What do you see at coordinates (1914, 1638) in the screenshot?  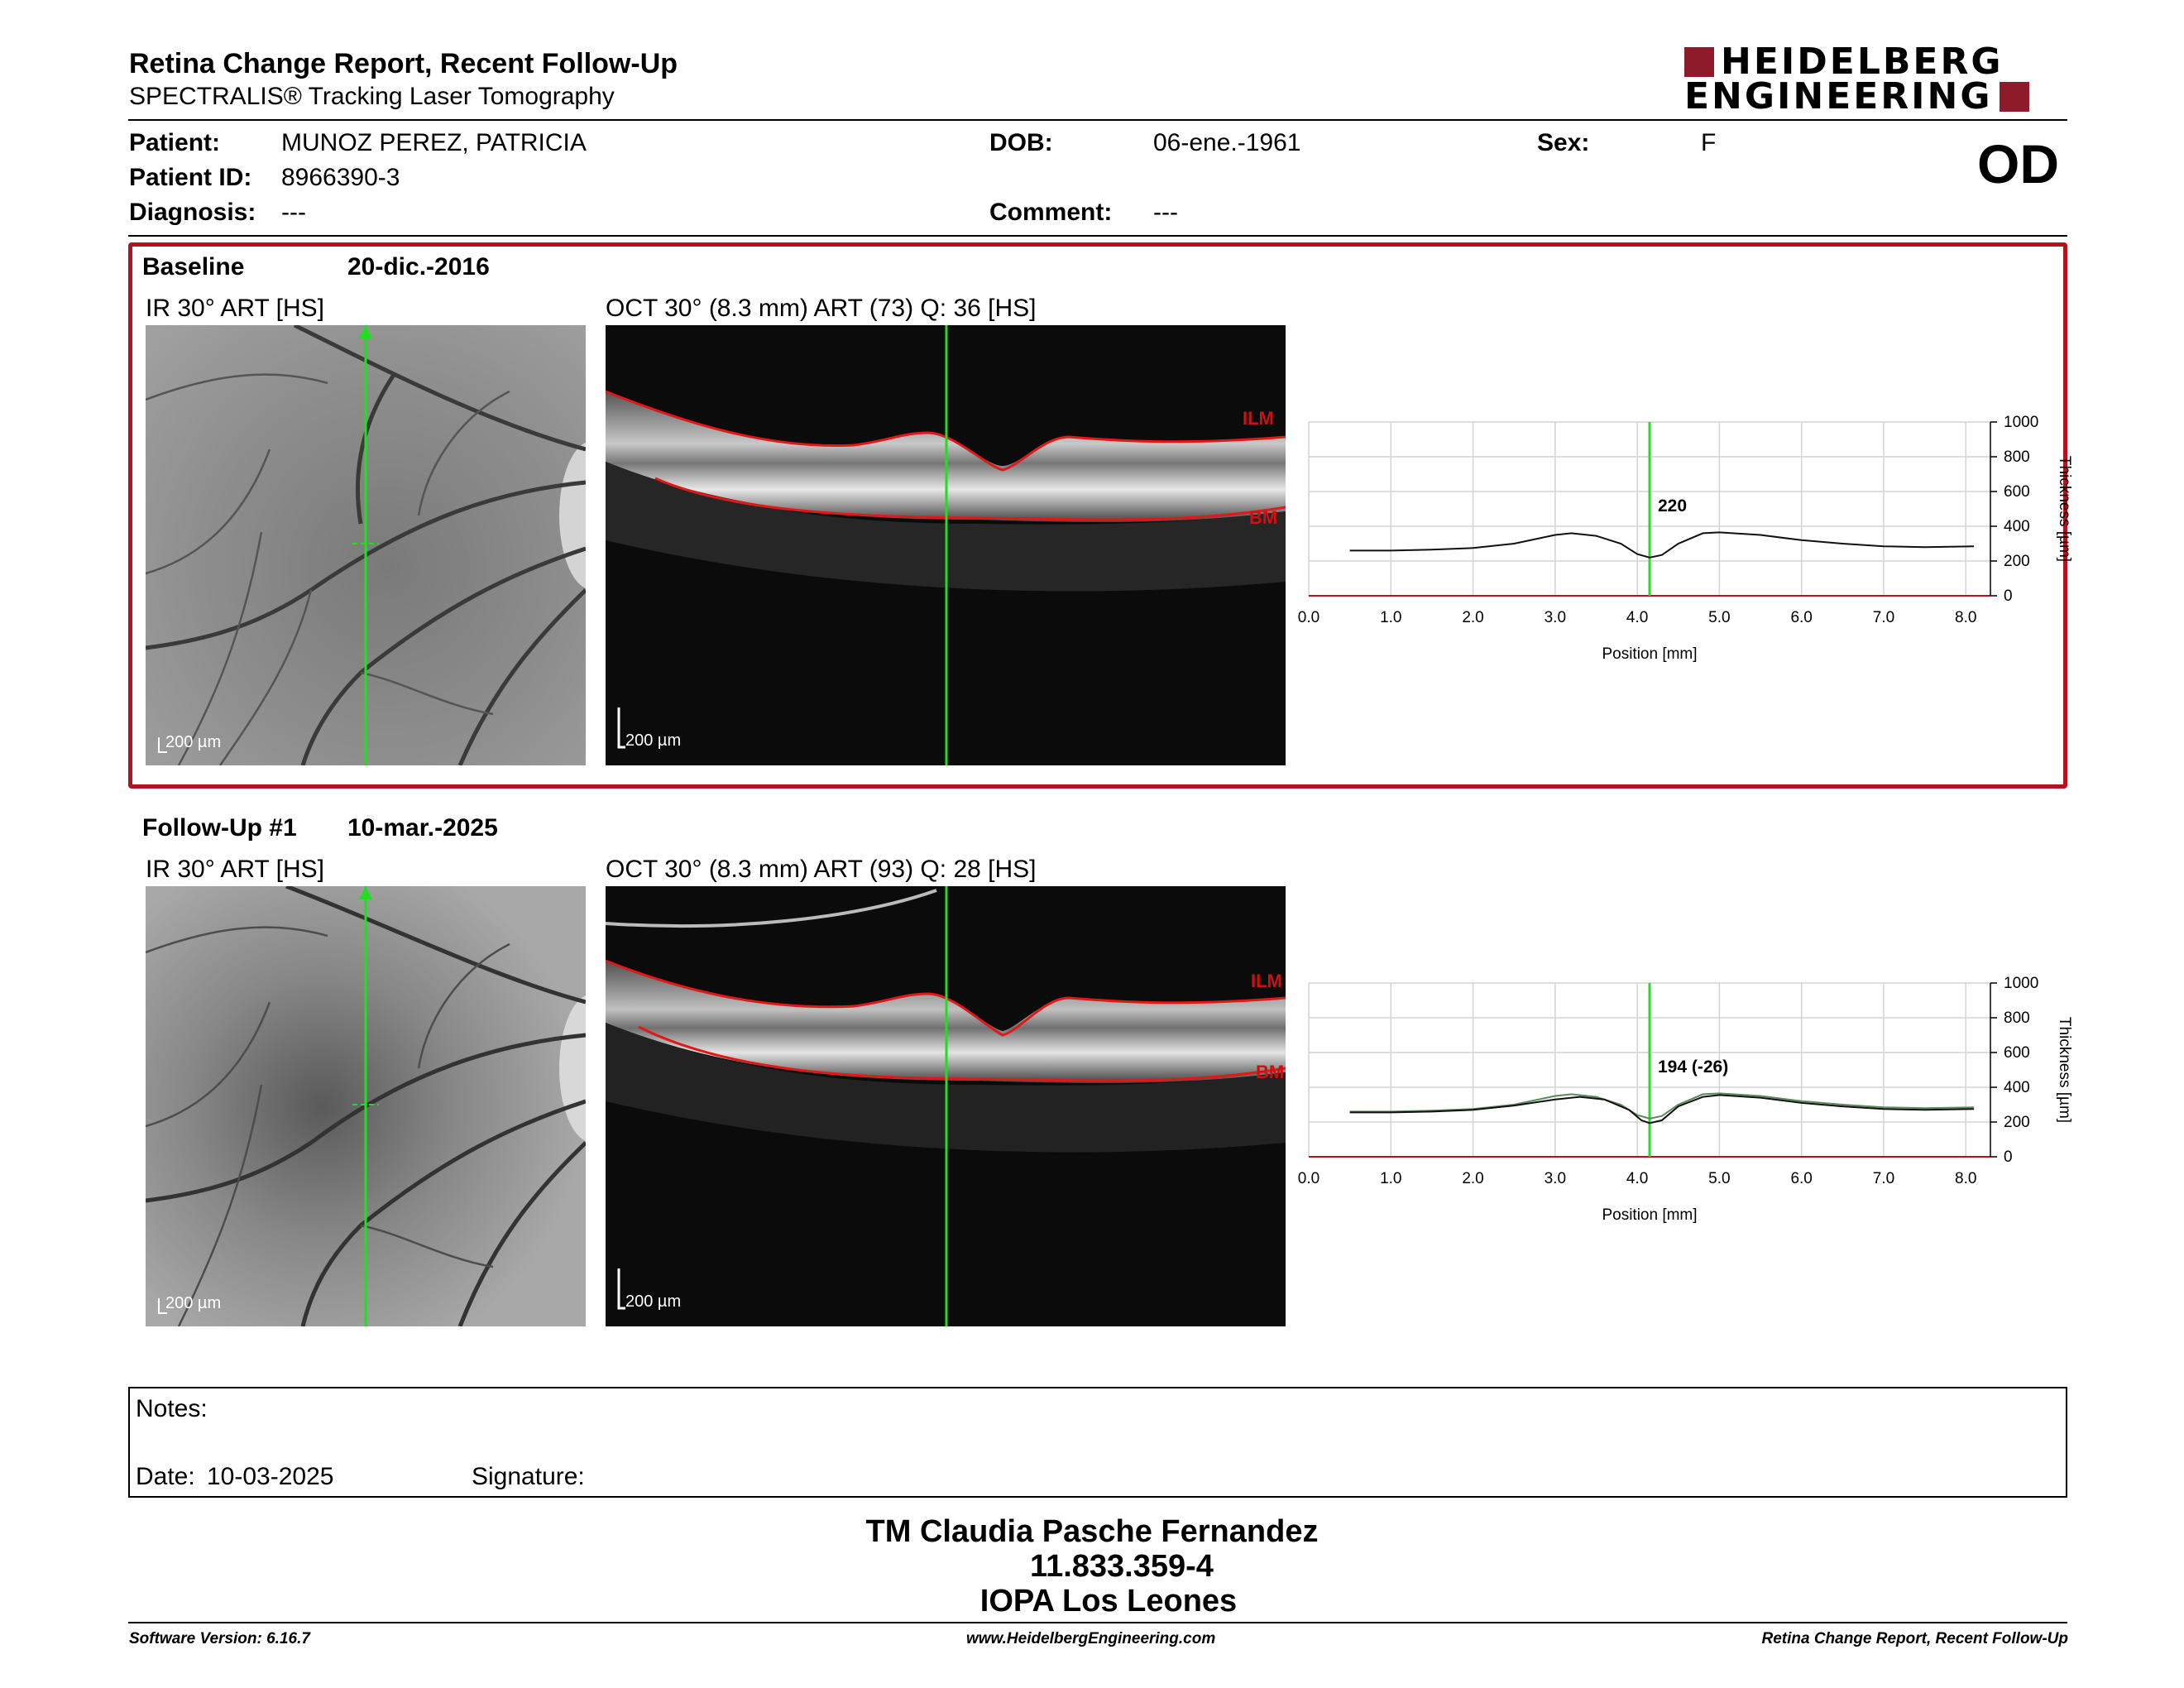 I see `footer-report-name: Retina Change Report, Recent Follow-Up` at bounding box center [1914, 1638].